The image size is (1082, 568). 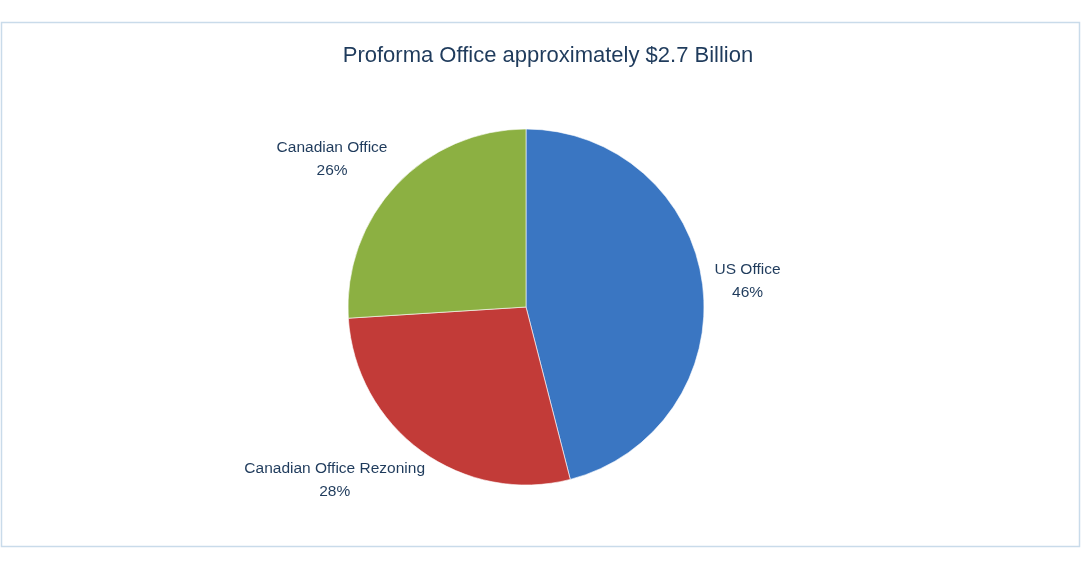 What do you see at coordinates (748, 291) in the screenshot?
I see `data-label: 46%` at bounding box center [748, 291].